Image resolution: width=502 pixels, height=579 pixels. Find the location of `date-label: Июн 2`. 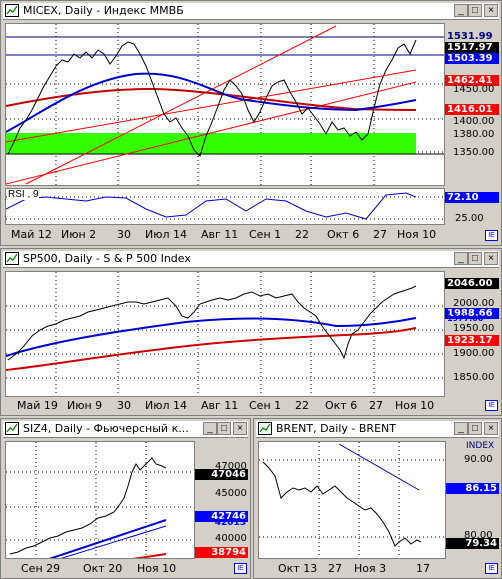

date-label: Июн 2 is located at coordinates (79, 234).